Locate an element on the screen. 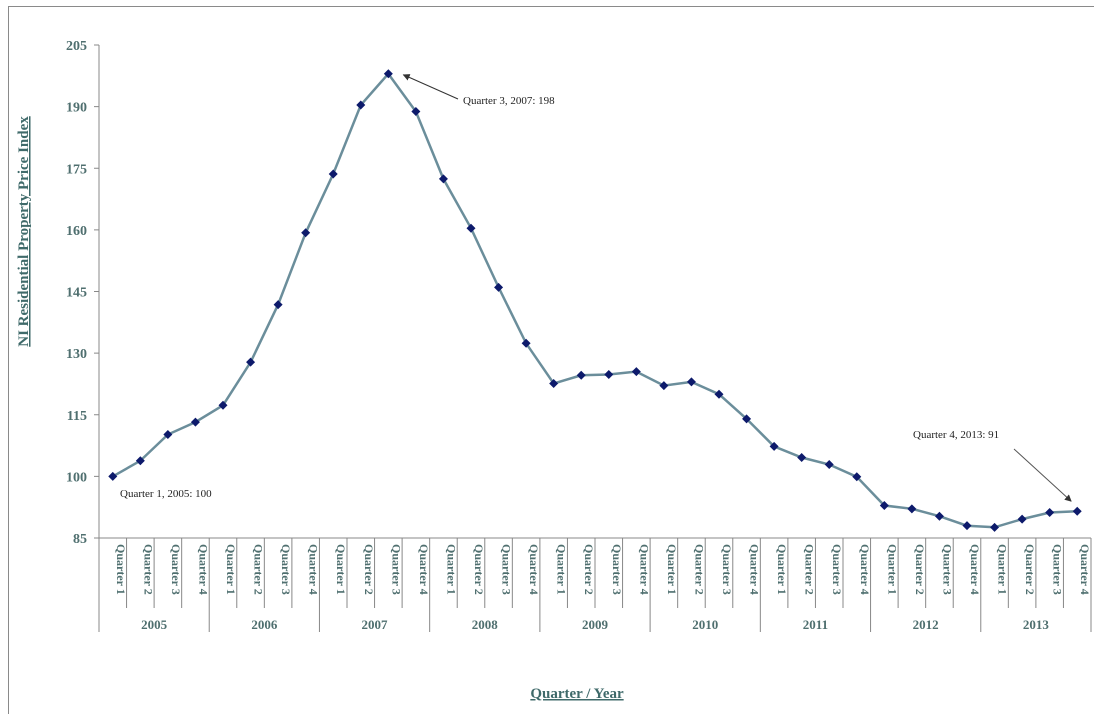  y-tick-label: 115 is located at coordinates (77, 416).